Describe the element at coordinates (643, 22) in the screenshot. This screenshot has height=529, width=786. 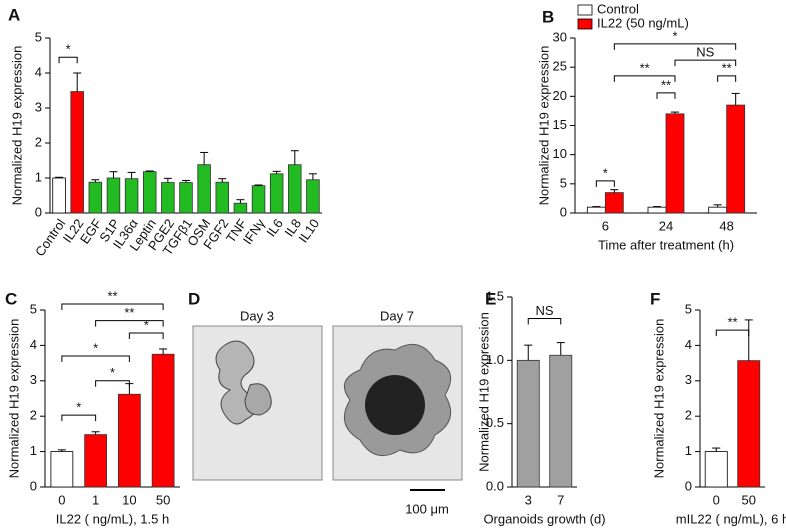
I see `legend-label: IL22 (50 ng/mL)` at that location.